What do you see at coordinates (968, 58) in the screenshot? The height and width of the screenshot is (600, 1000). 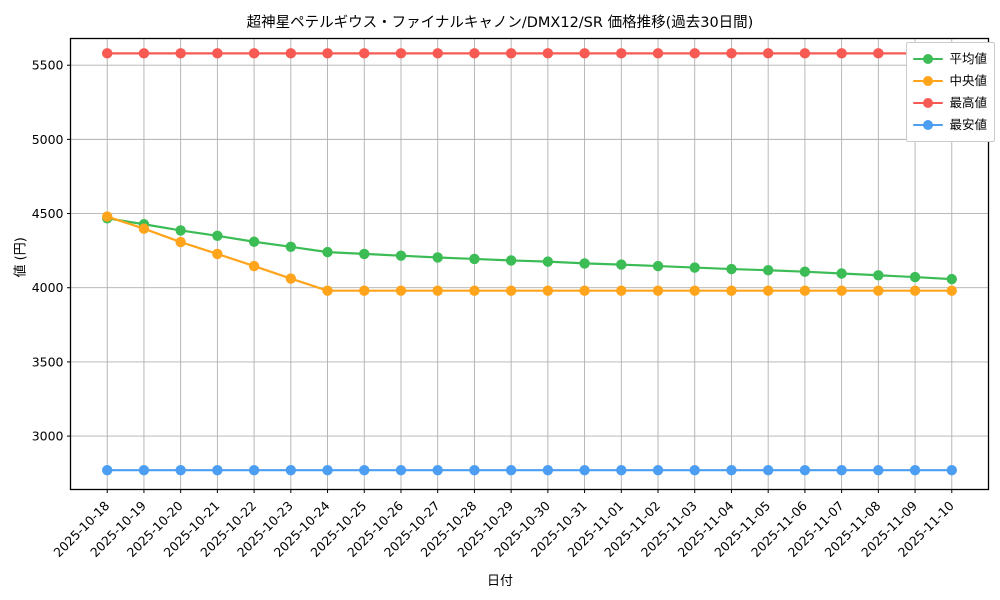 I see `legend-label: 平均値` at bounding box center [968, 58].